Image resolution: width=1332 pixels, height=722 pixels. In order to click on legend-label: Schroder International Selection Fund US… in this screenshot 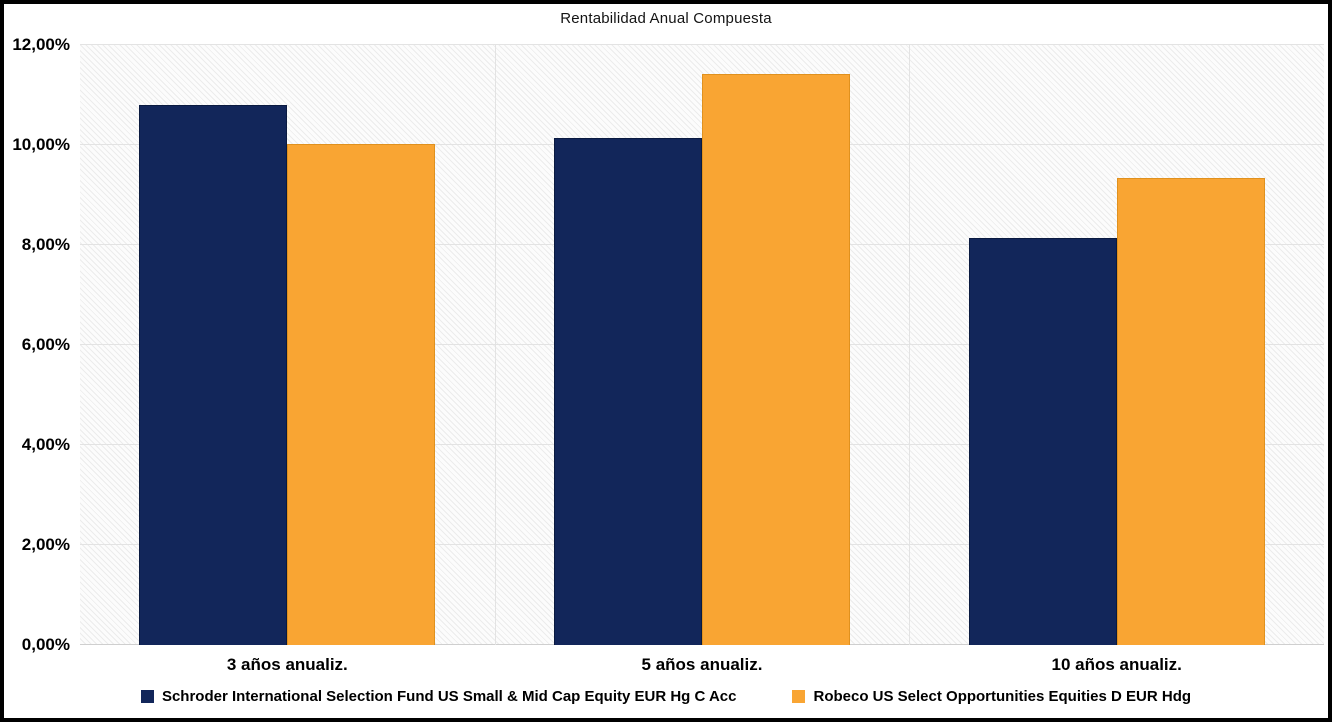, I will do `click(449, 696)`.